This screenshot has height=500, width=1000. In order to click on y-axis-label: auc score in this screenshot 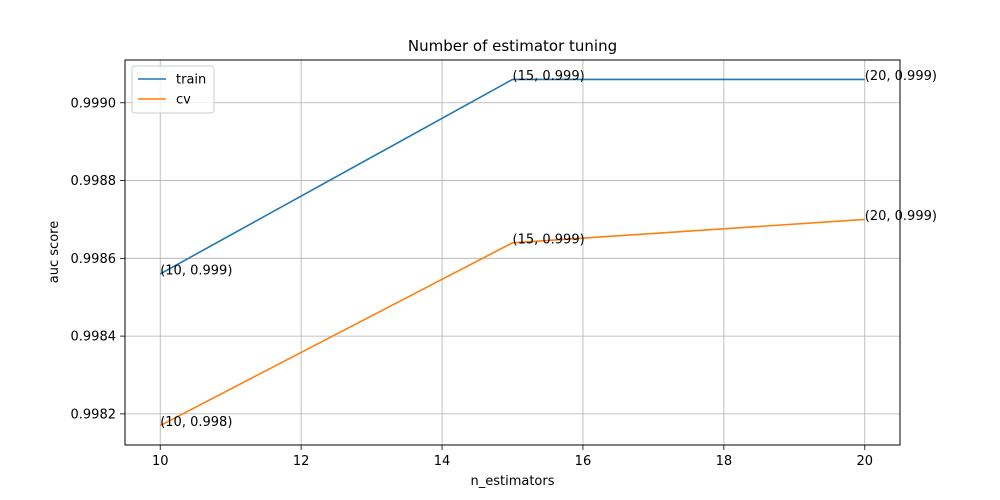, I will do `click(54, 252)`.